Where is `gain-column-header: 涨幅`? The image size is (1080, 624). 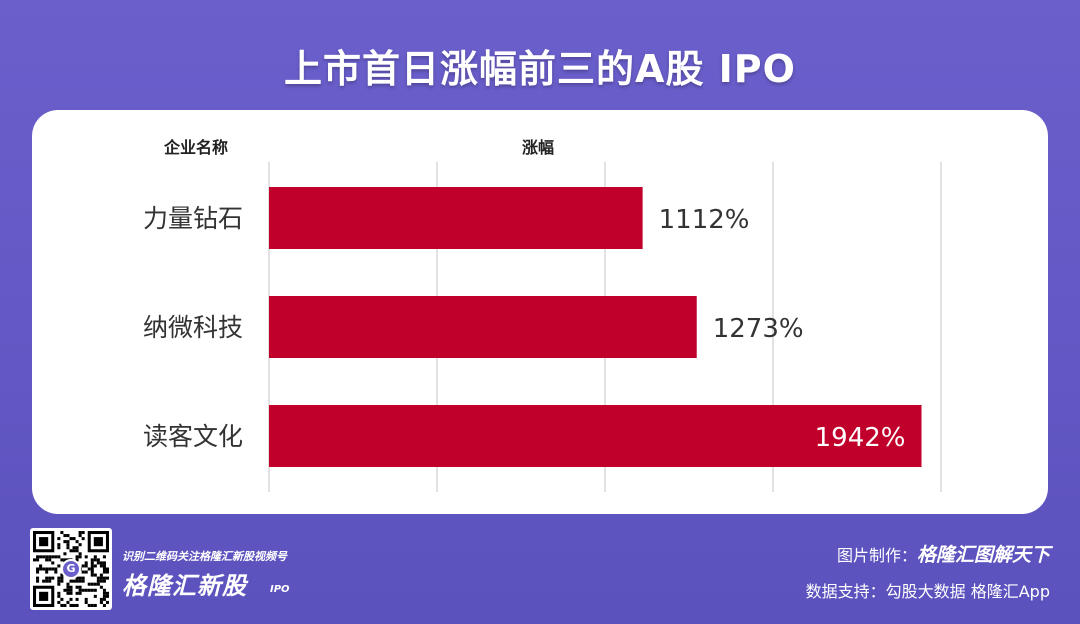
gain-column-header: 涨幅 is located at coordinates (538, 147).